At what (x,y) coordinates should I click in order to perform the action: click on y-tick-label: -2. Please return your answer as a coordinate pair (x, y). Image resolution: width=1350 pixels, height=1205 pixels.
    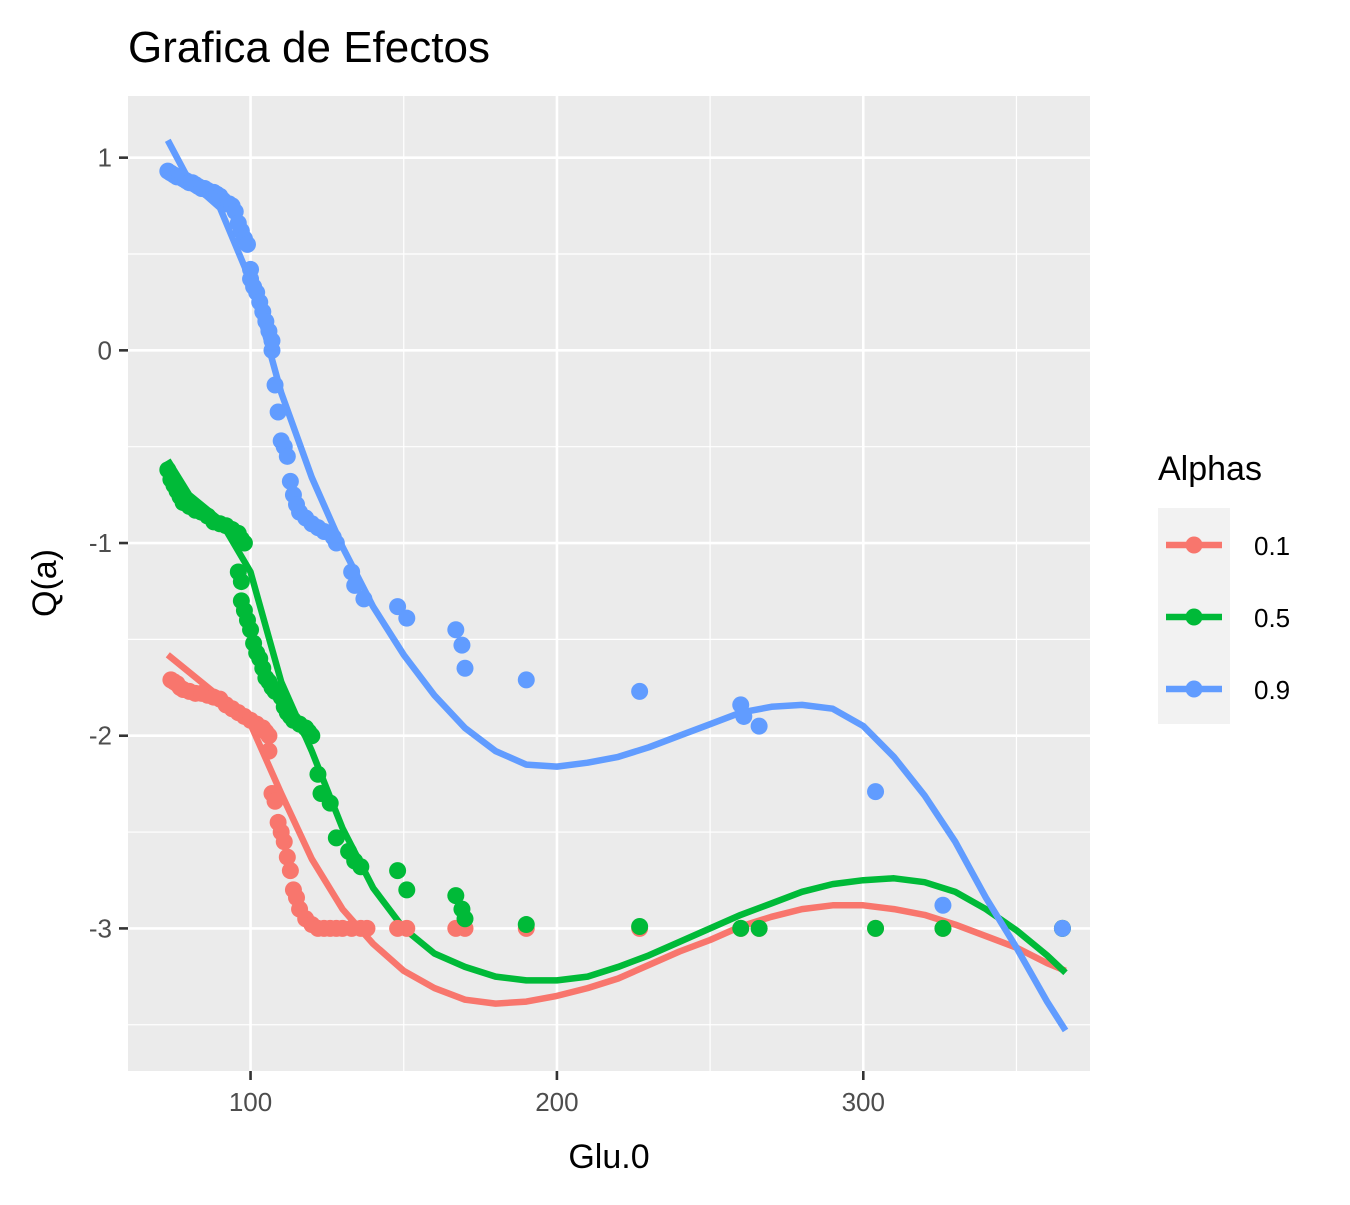
    Looking at the image, I should click on (100, 736).